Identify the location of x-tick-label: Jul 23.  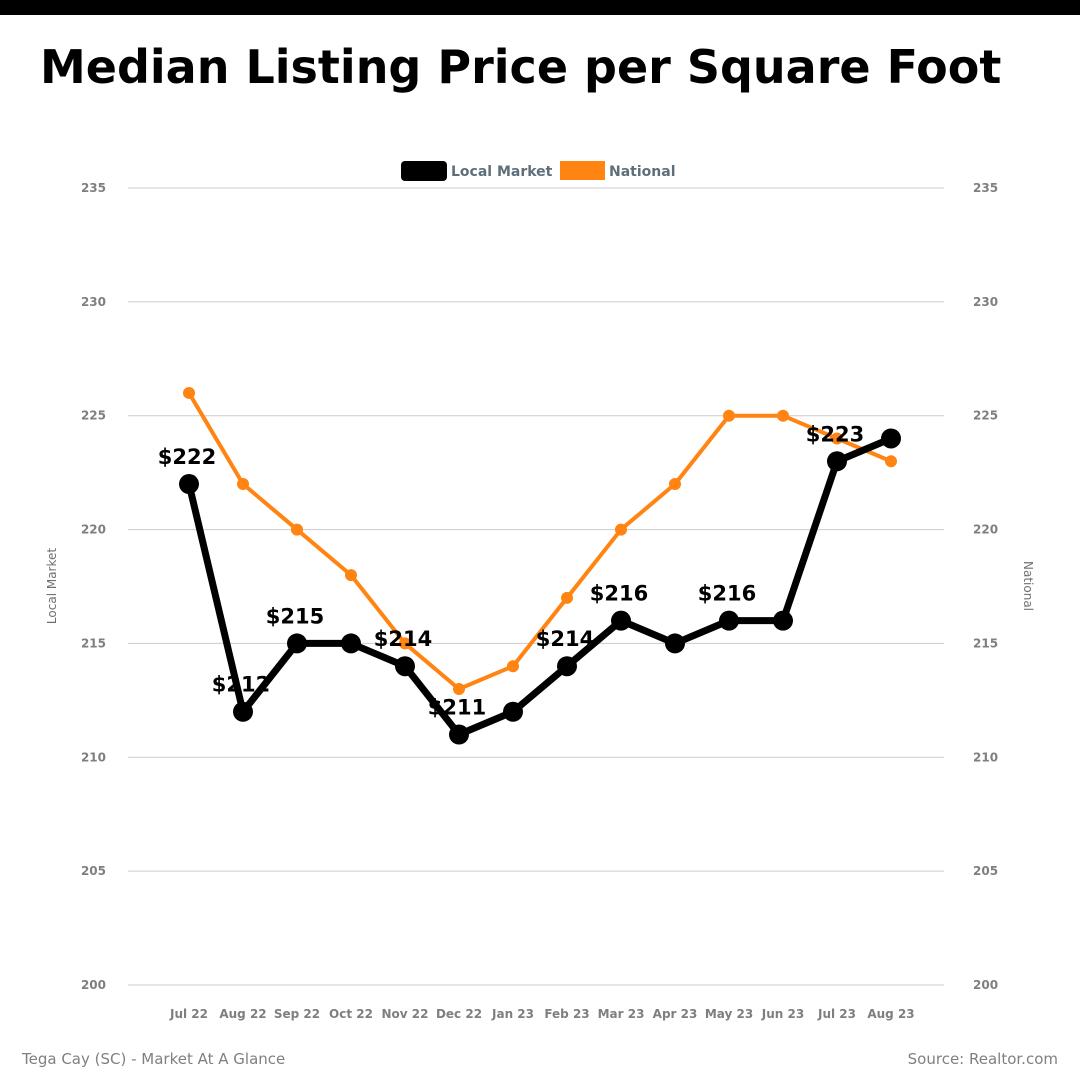
(836, 1014).